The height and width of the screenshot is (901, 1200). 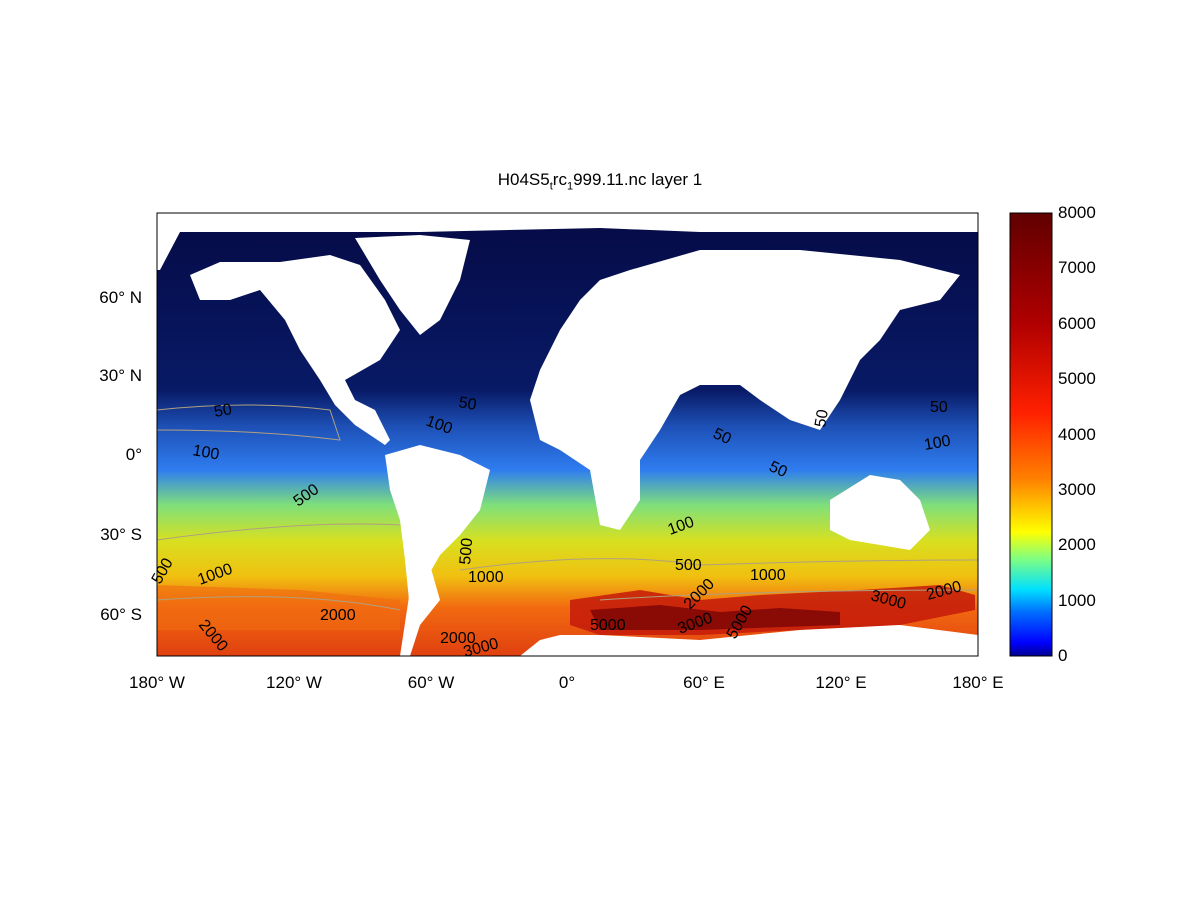 I want to click on y-tick-label: 30° S, so click(x=121, y=534).